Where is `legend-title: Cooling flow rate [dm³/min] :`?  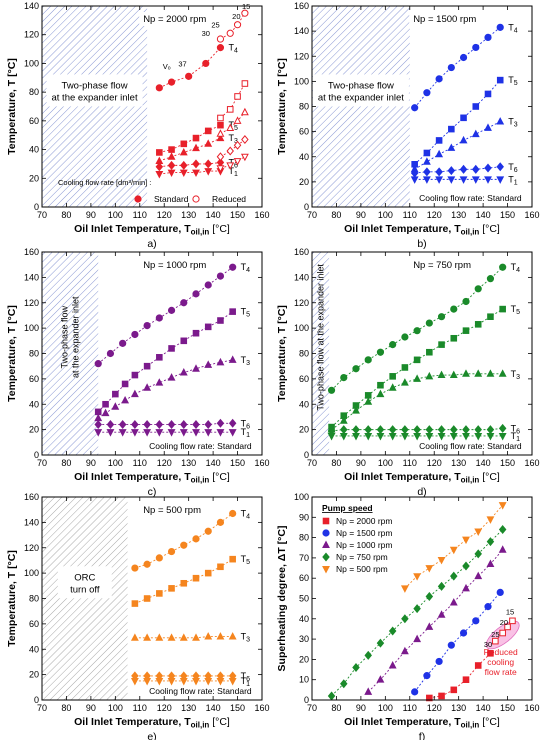
legend-title: Cooling flow rate [dm³/min] : is located at coordinates (104, 182).